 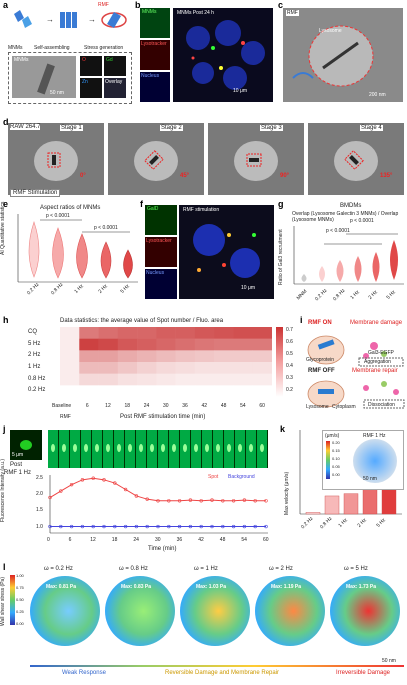 What do you see at coordinates (61, 587) in the screenshot?
I see `l-max: Max: 0.81 Pa` at bounding box center [61, 587].